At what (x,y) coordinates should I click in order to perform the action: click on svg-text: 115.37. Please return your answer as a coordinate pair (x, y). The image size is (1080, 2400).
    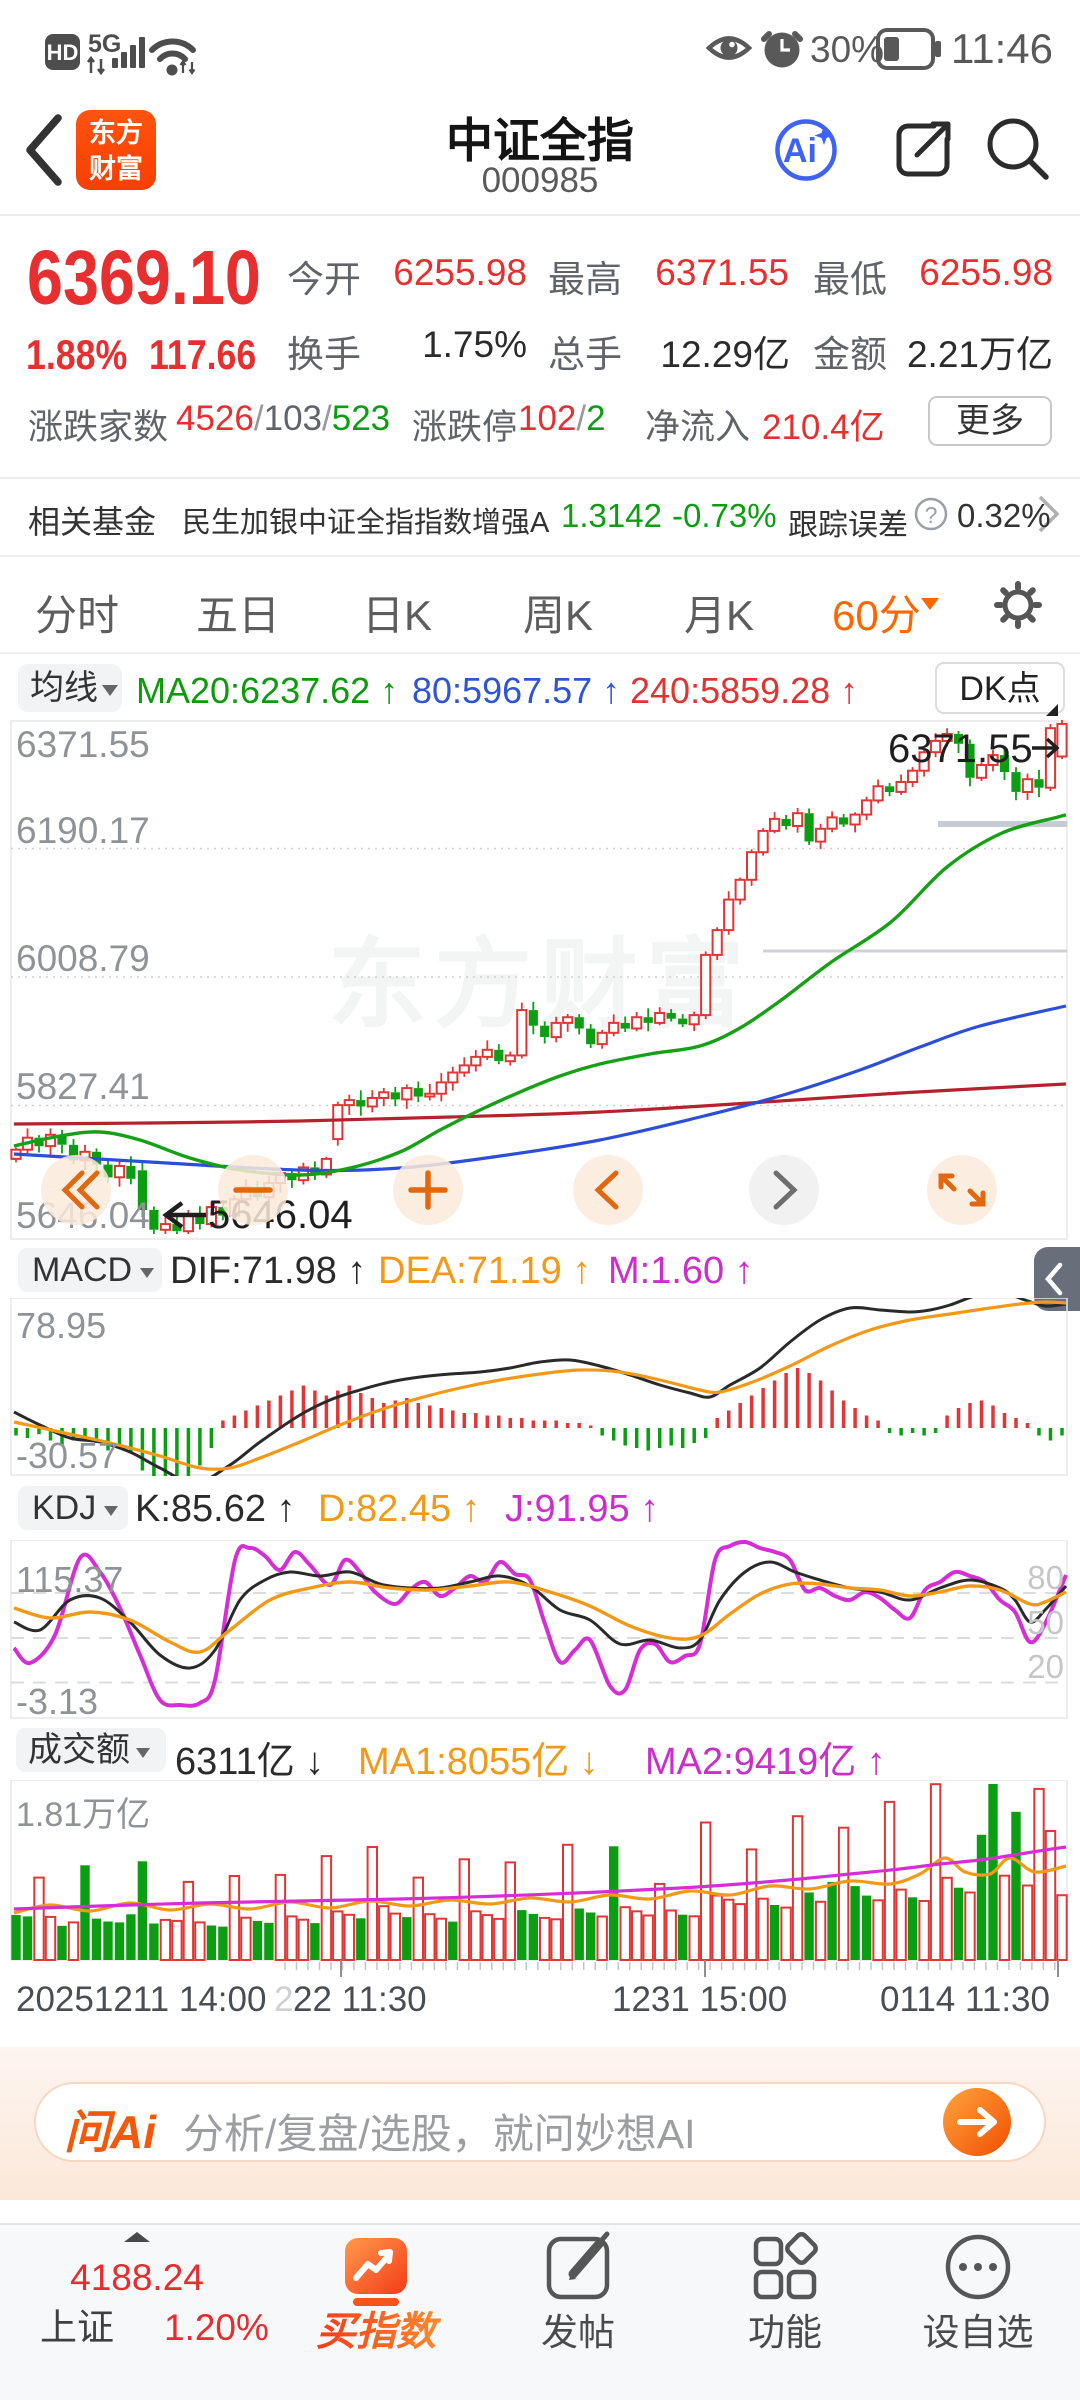
    Looking at the image, I should click on (69, 1579).